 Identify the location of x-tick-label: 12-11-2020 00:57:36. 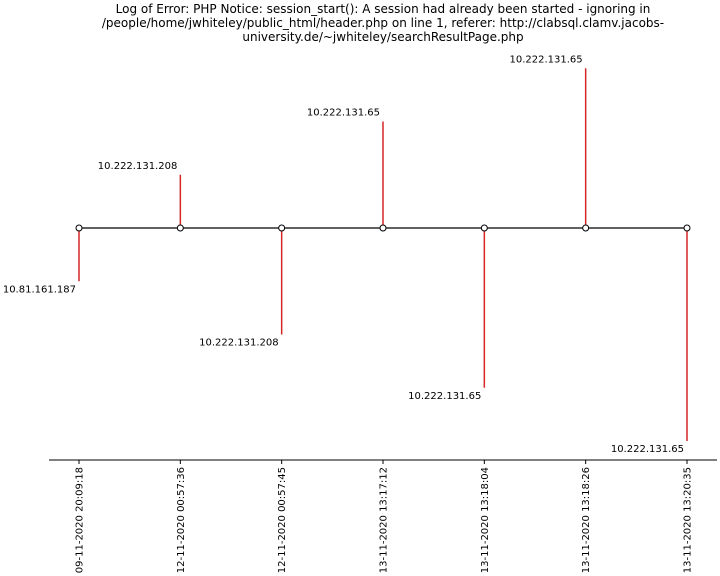
(181, 520).